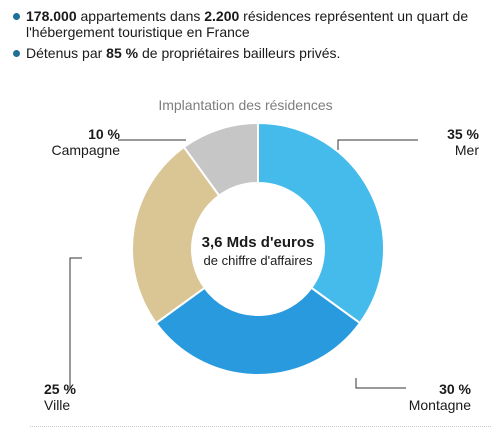 The image size is (491, 430). Describe the element at coordinates (86, 150) in the screenshot. I see `slice-name-campagne: Campagne` at that location.